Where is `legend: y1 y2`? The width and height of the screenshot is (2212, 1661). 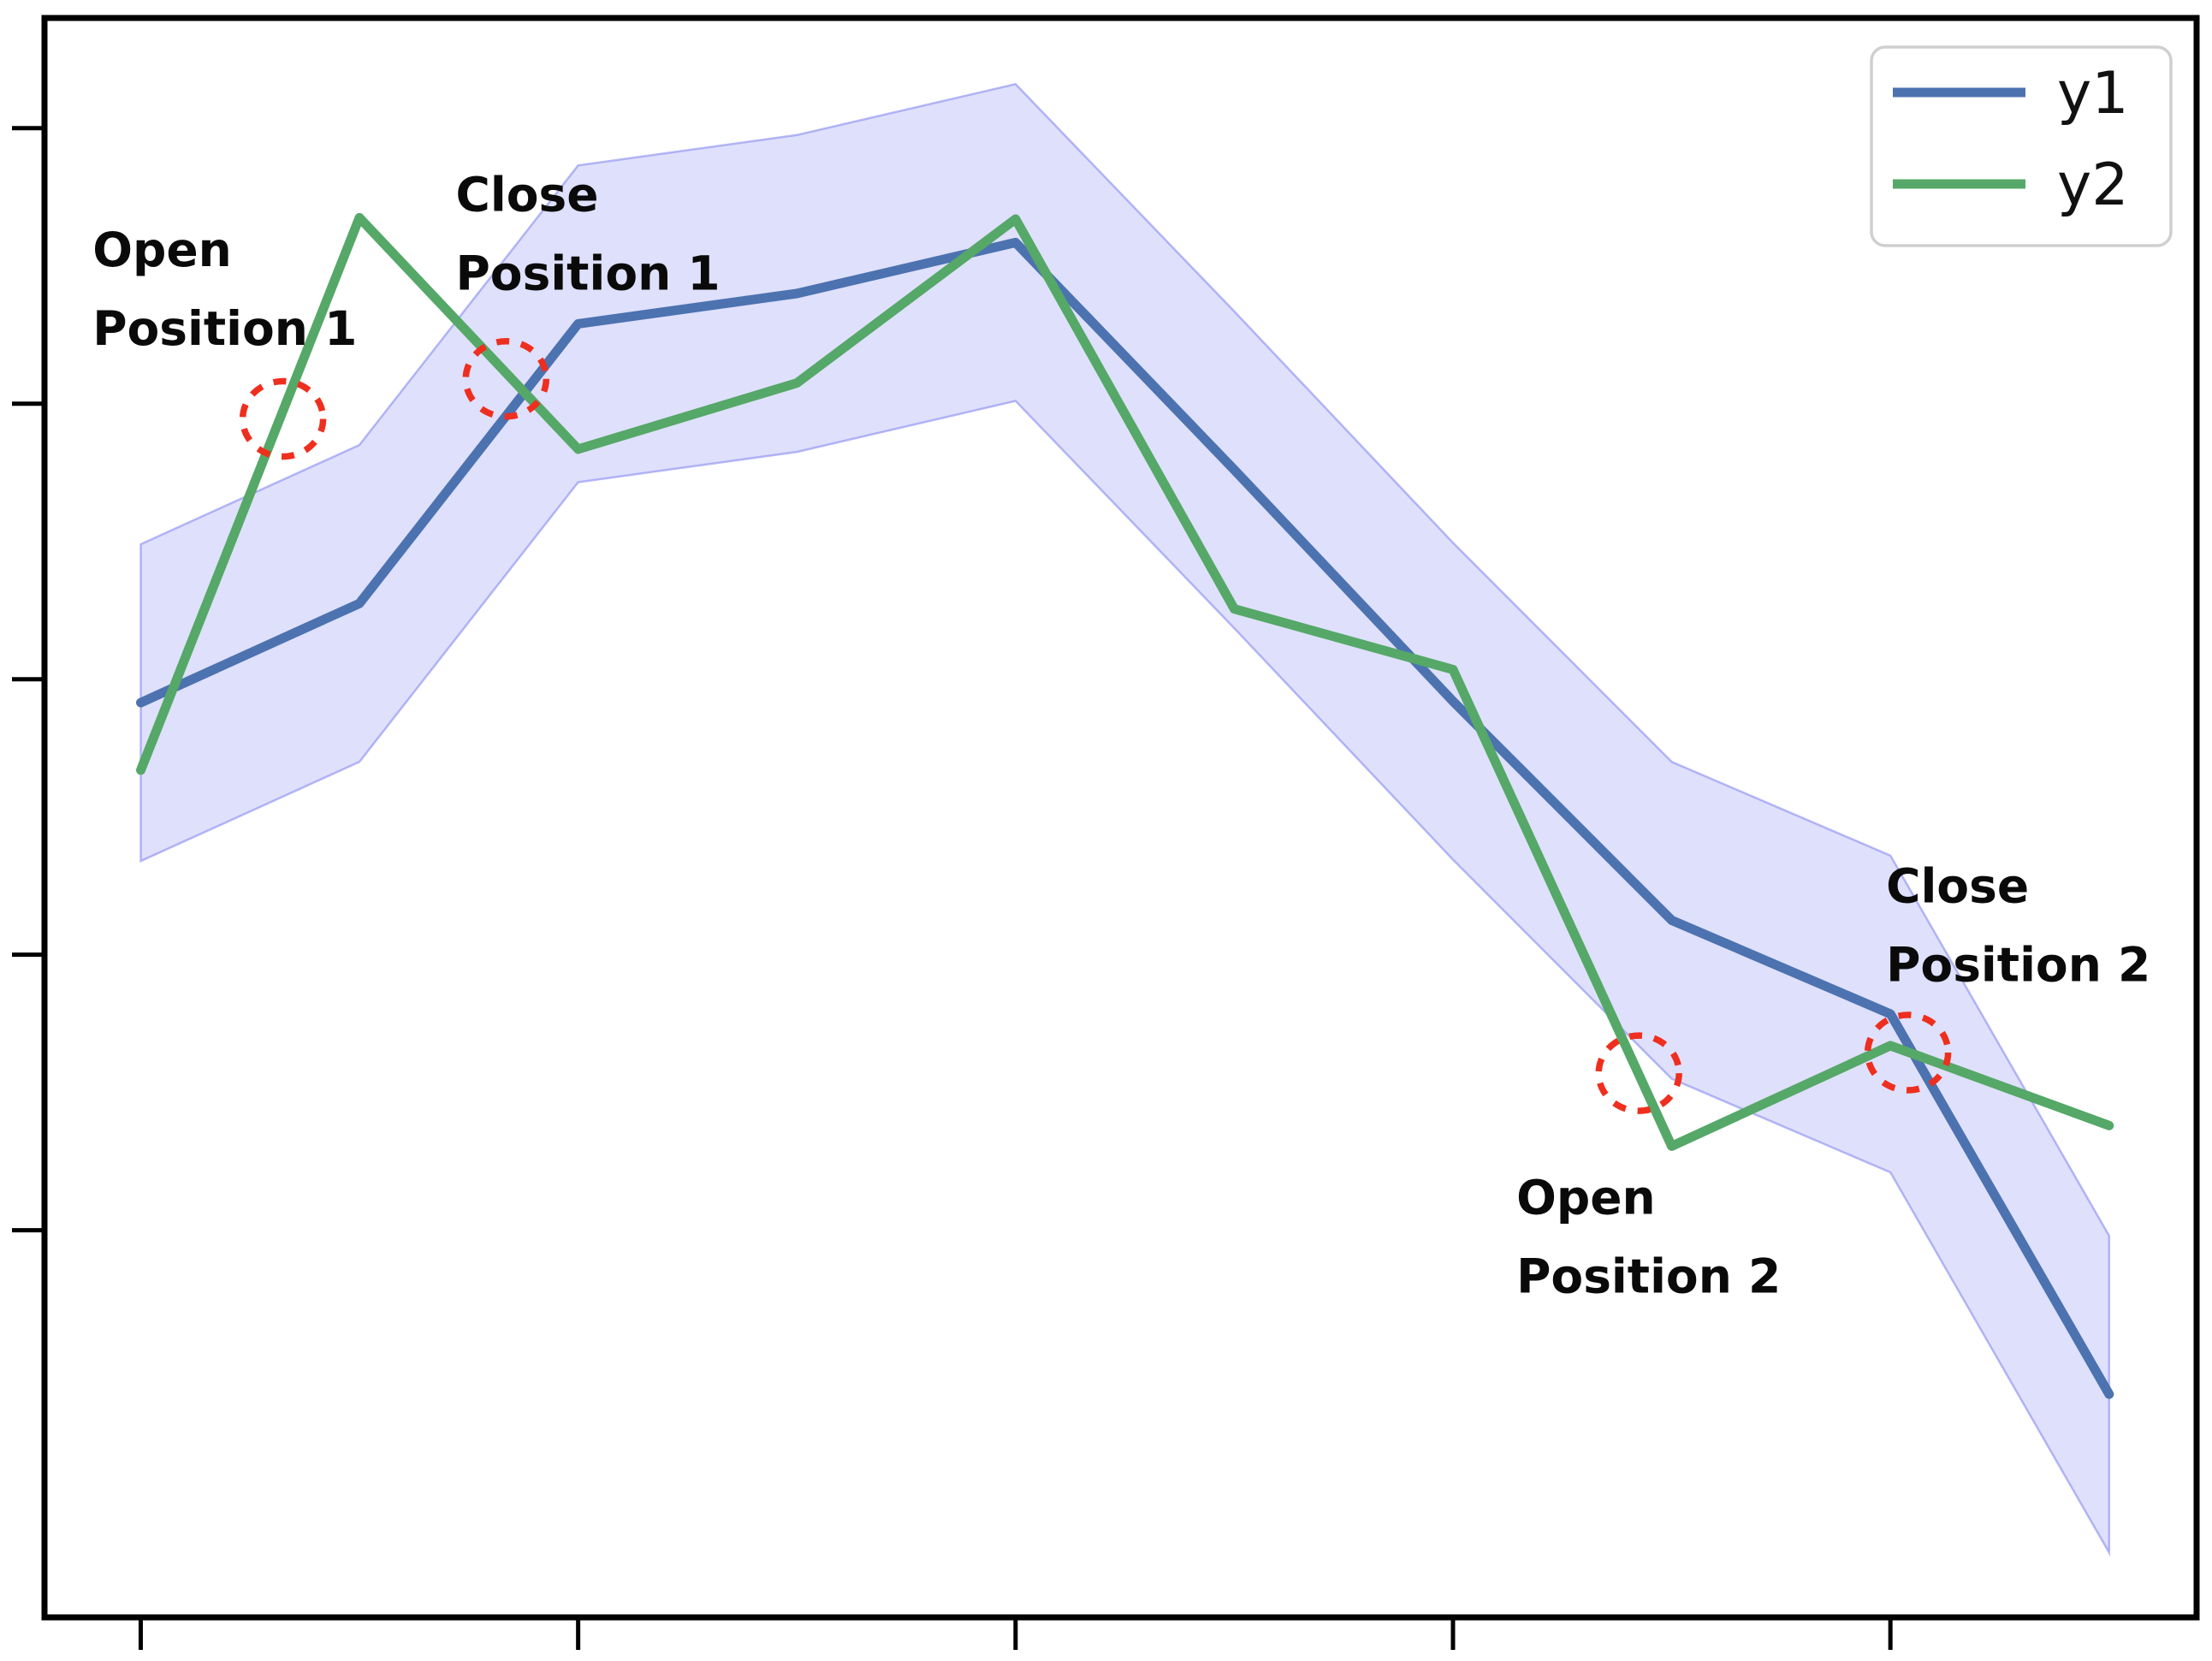
legend: y1 y2 is located at coordinates (2021, 146).